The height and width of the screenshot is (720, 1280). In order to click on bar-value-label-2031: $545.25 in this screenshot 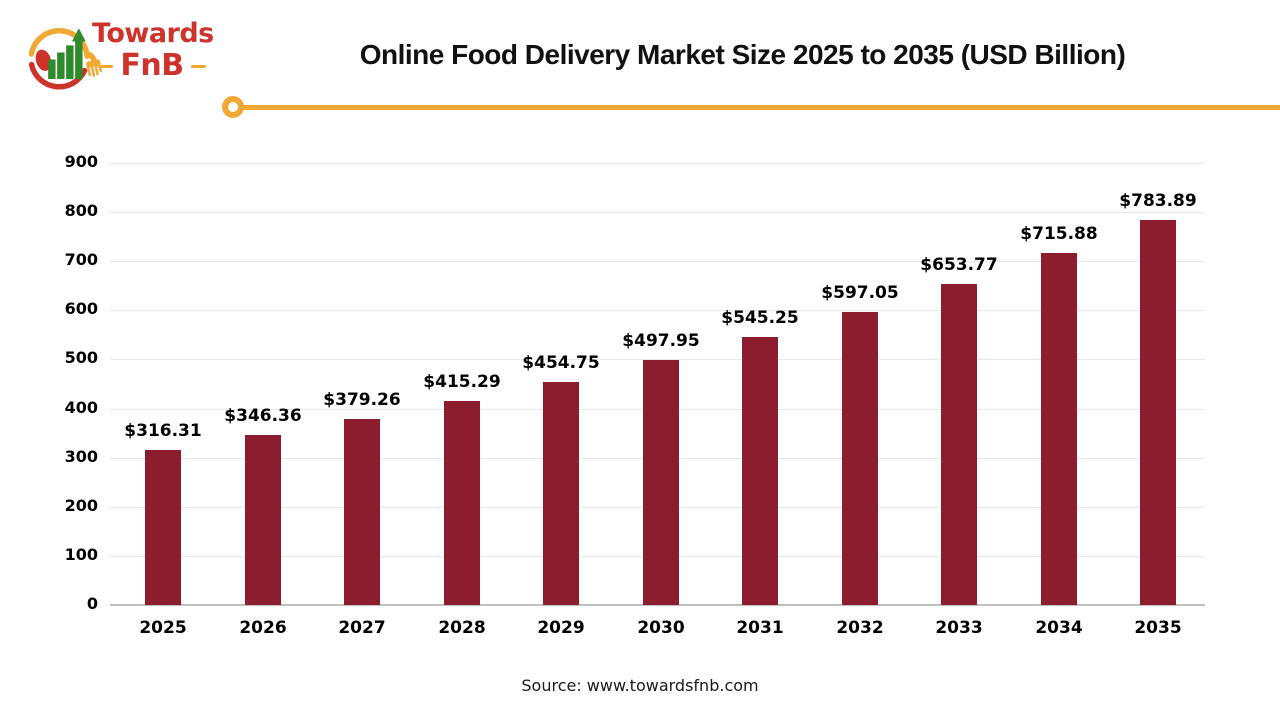, I will do `click(760, 318)`.